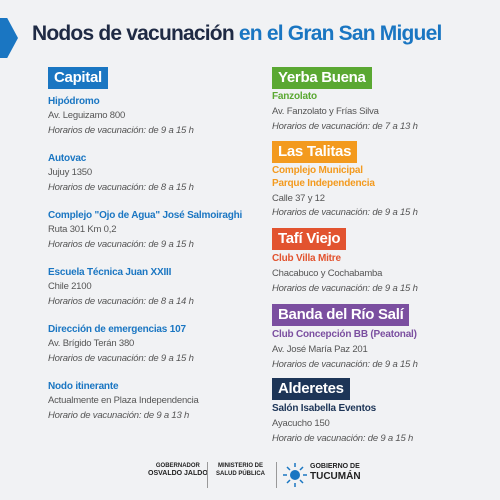  Describe the element at coordinates (78, 78) in the screenshot. I see `section-header: Capital` at that location.